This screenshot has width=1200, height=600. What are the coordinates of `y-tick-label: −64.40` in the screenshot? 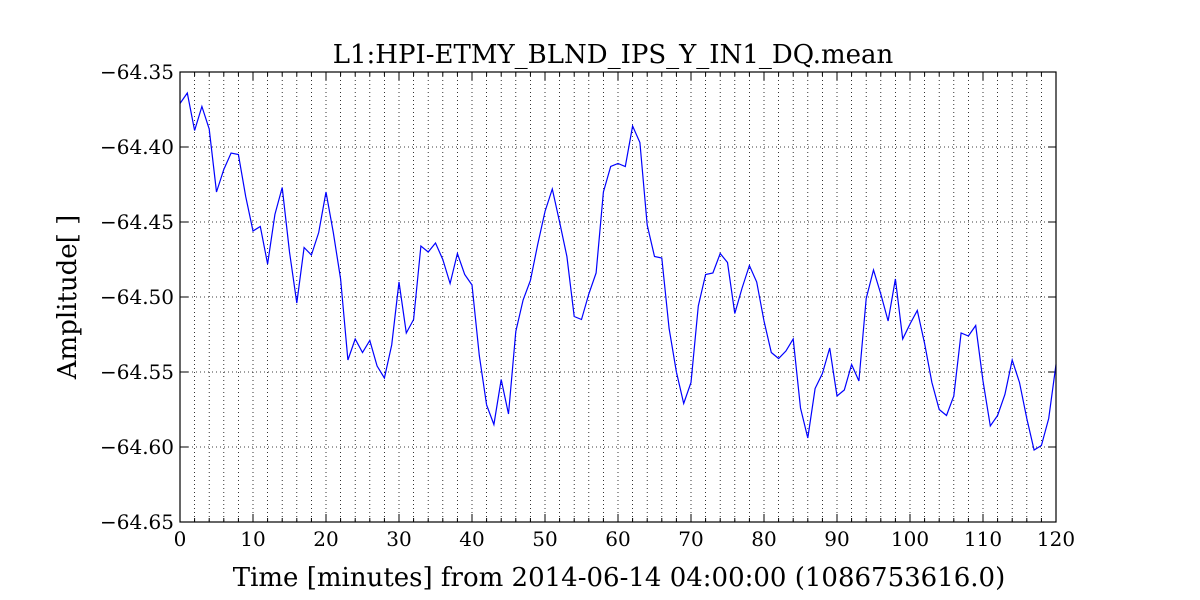 It's located at (137, 147).